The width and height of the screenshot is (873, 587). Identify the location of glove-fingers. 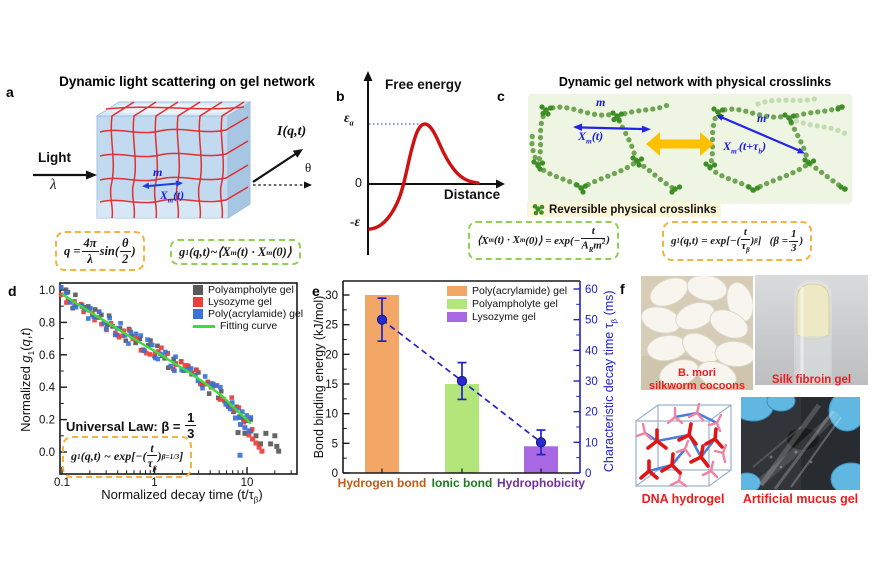
(802, 443).